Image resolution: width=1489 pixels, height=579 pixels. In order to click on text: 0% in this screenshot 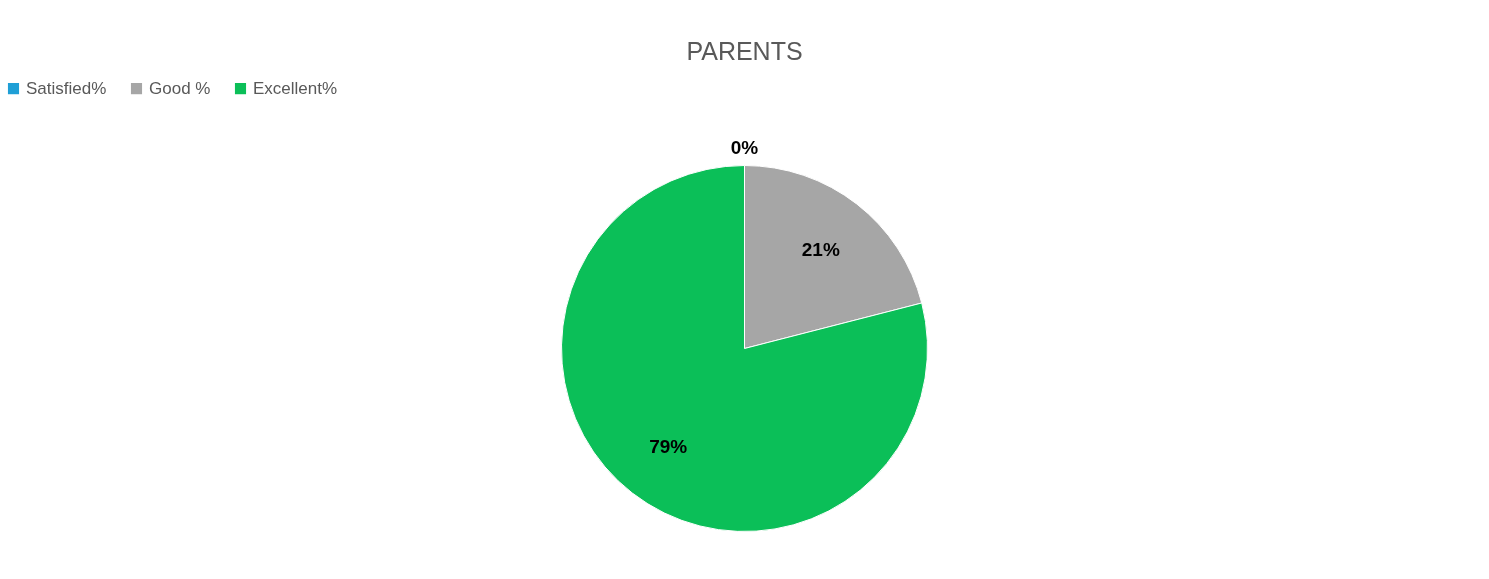, I will do `click(744, 147)`.